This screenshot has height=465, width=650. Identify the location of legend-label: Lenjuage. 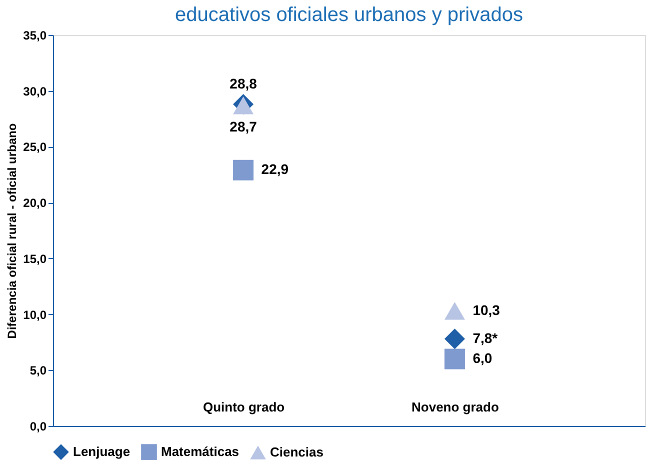
(101, 452).